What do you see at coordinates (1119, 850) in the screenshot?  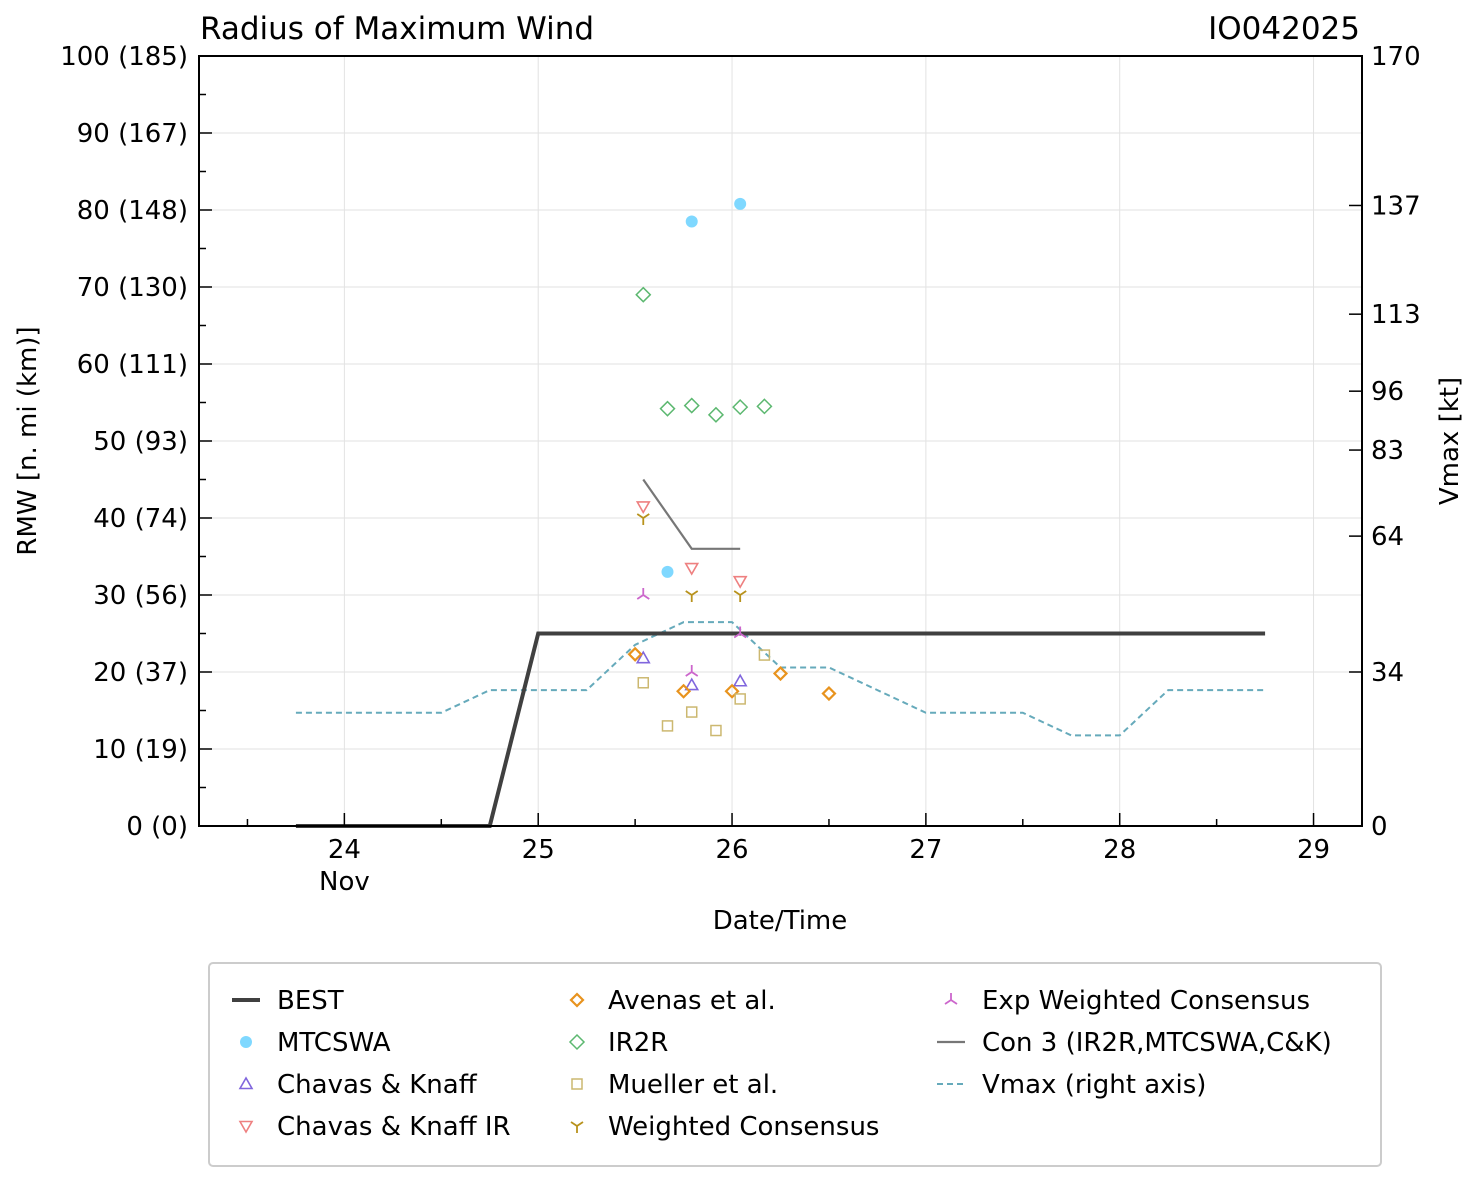 I see `x-tick-label: 28` at bounding box center [1119, 850].